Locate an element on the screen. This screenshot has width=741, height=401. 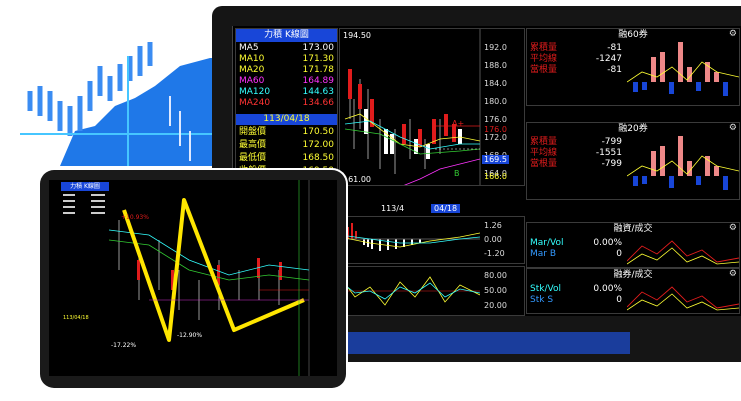
price-row: 開盤價 170.50 is located at coordinates (286, 133).